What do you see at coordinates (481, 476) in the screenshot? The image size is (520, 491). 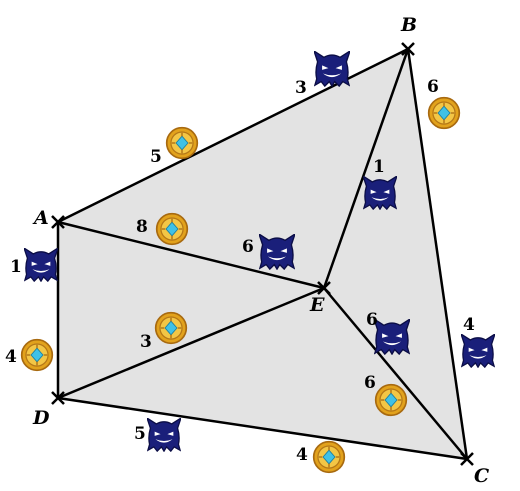 I see `vertex-label-c: C` at bounding box center [481, 476].